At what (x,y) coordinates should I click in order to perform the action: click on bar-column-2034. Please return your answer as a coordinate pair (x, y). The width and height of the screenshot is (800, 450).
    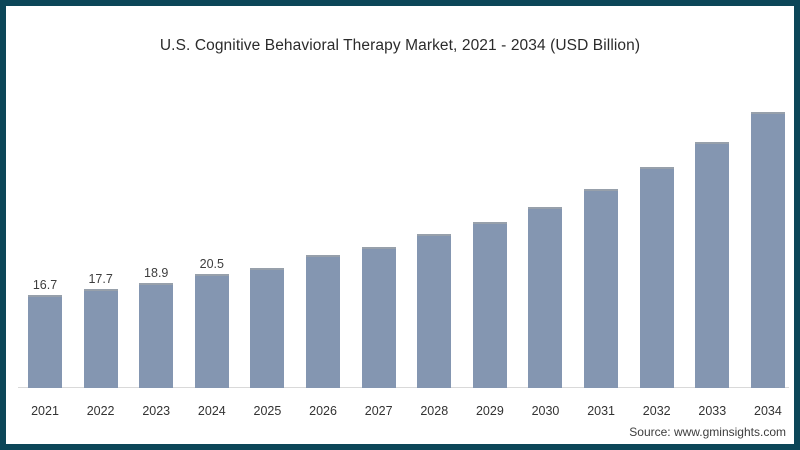
    Looking at the image, I should click on (767, 249).